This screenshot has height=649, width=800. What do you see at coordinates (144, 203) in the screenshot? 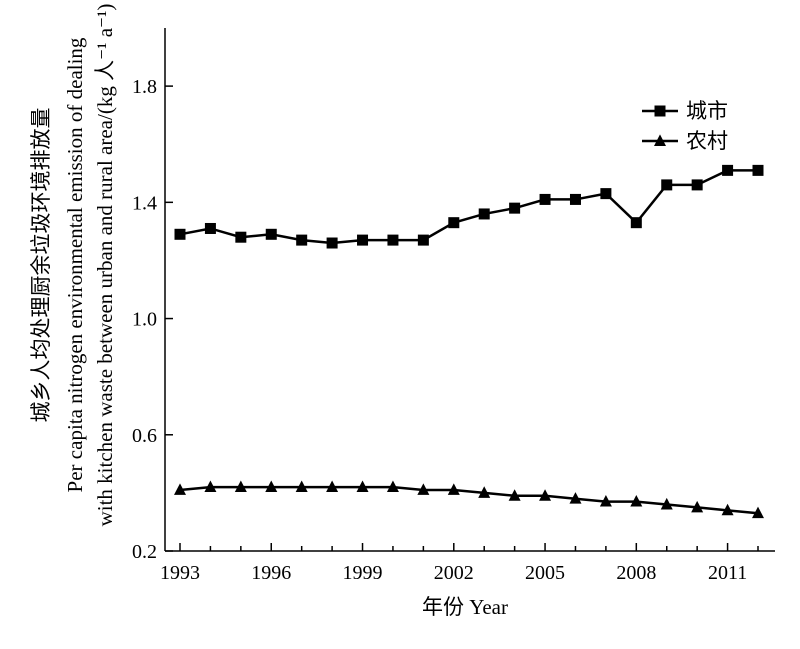
I see `y-tick-label: 1.4` at bounding box center [144, 203].